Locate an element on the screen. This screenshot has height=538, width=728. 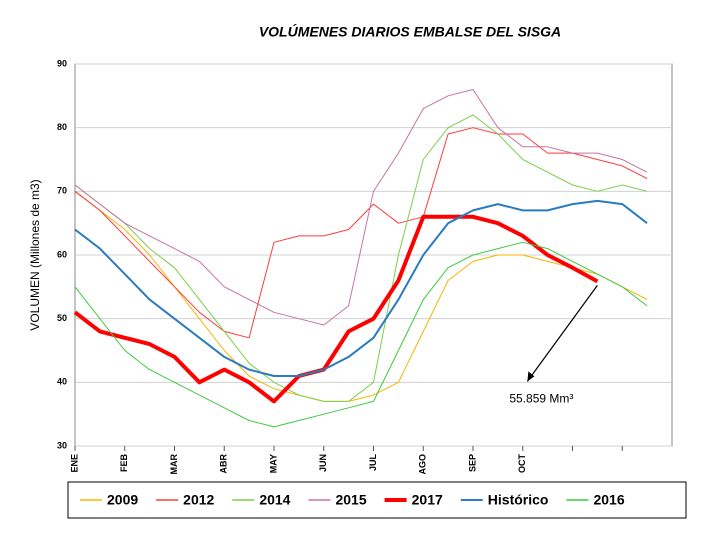
legend-label: 2009 is located at coordinates (122, 500).